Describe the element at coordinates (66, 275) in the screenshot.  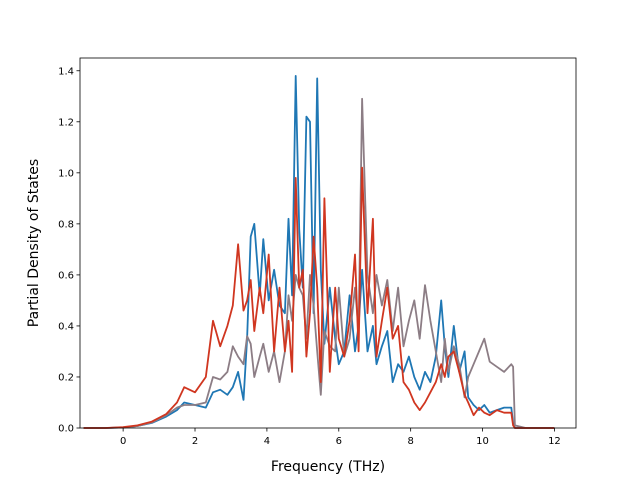
I see `y-tick-label: 0.6` at that location.